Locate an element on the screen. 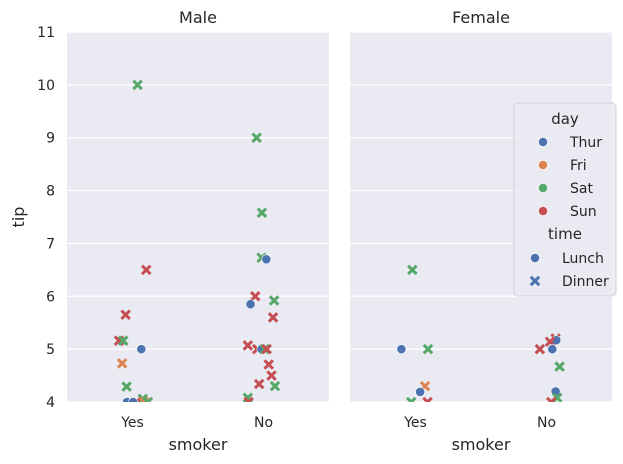 The height and width of the screenshot is (464, 623). legend-entry: Thur is located at coordinates (585, 143).